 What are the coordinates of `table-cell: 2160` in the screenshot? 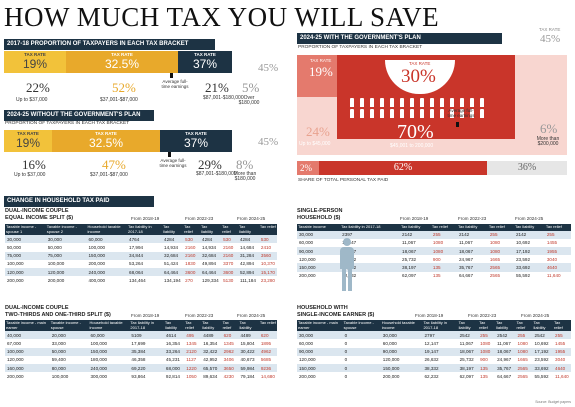 It's located at (192, 255).